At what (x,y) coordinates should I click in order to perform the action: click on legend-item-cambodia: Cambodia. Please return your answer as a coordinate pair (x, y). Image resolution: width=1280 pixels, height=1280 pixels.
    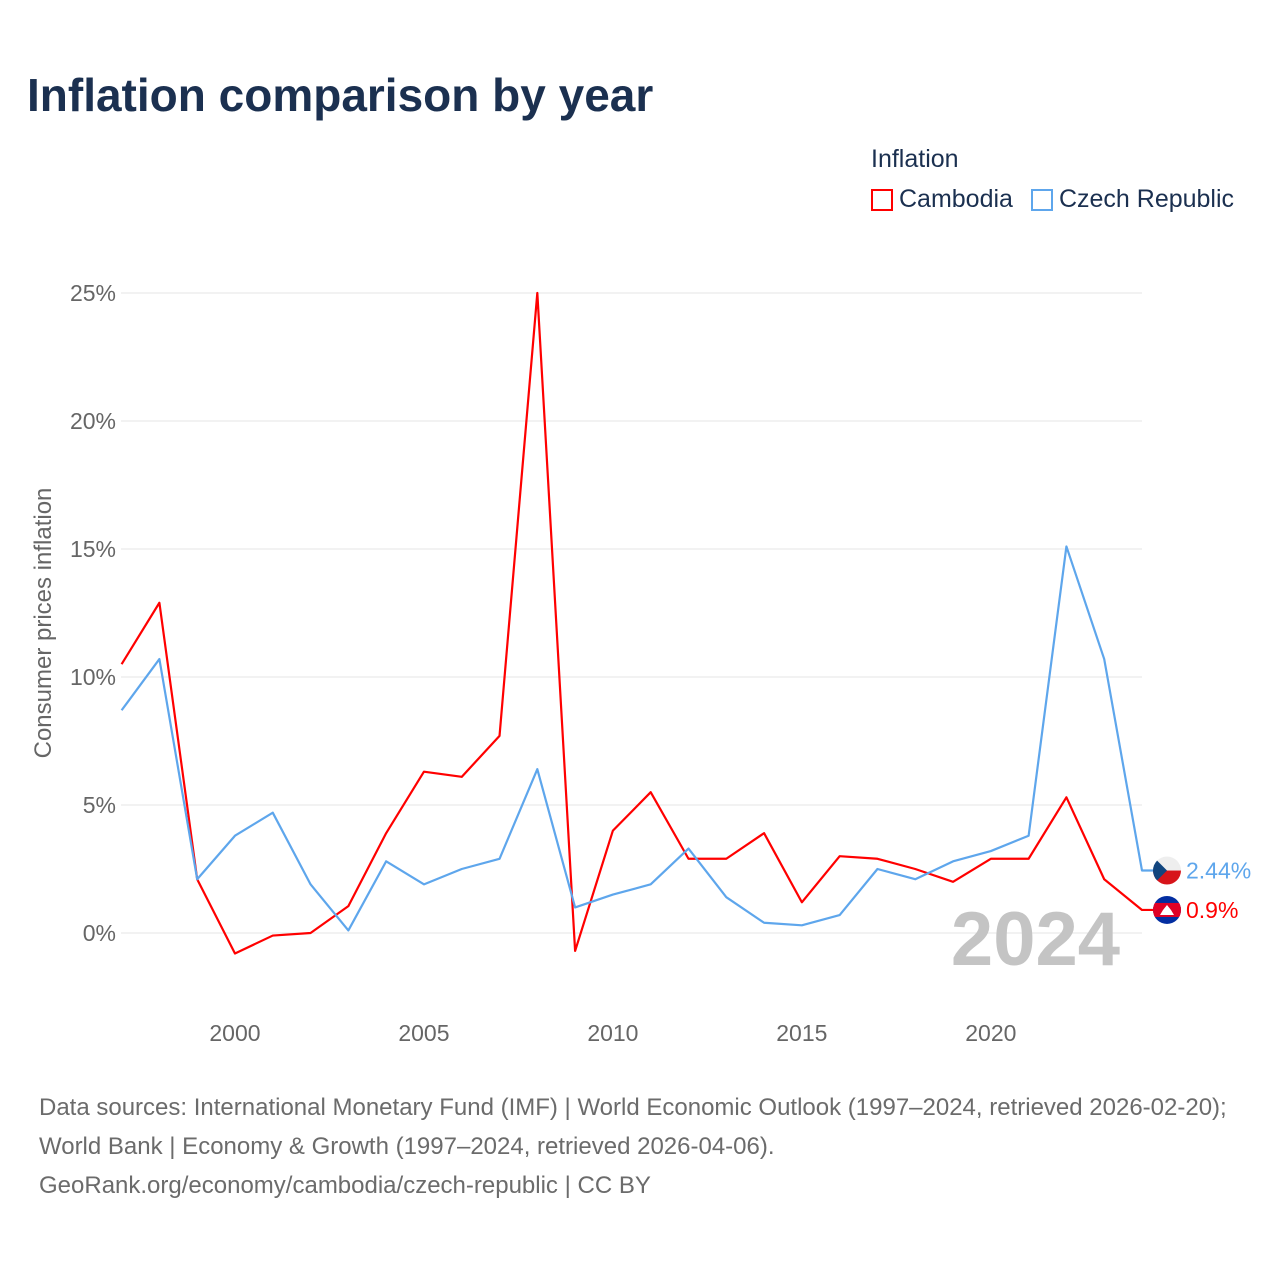
    Looking at the image, I should click on (942, 199).